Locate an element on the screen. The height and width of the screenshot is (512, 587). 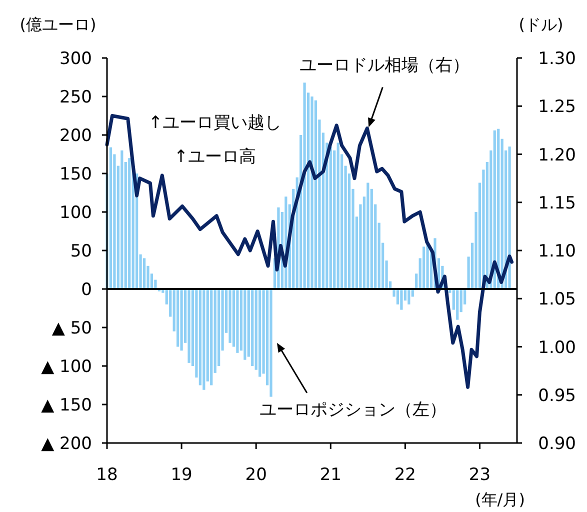
y-tick-label: ▲ 200 is located at coordinates (66, 444).